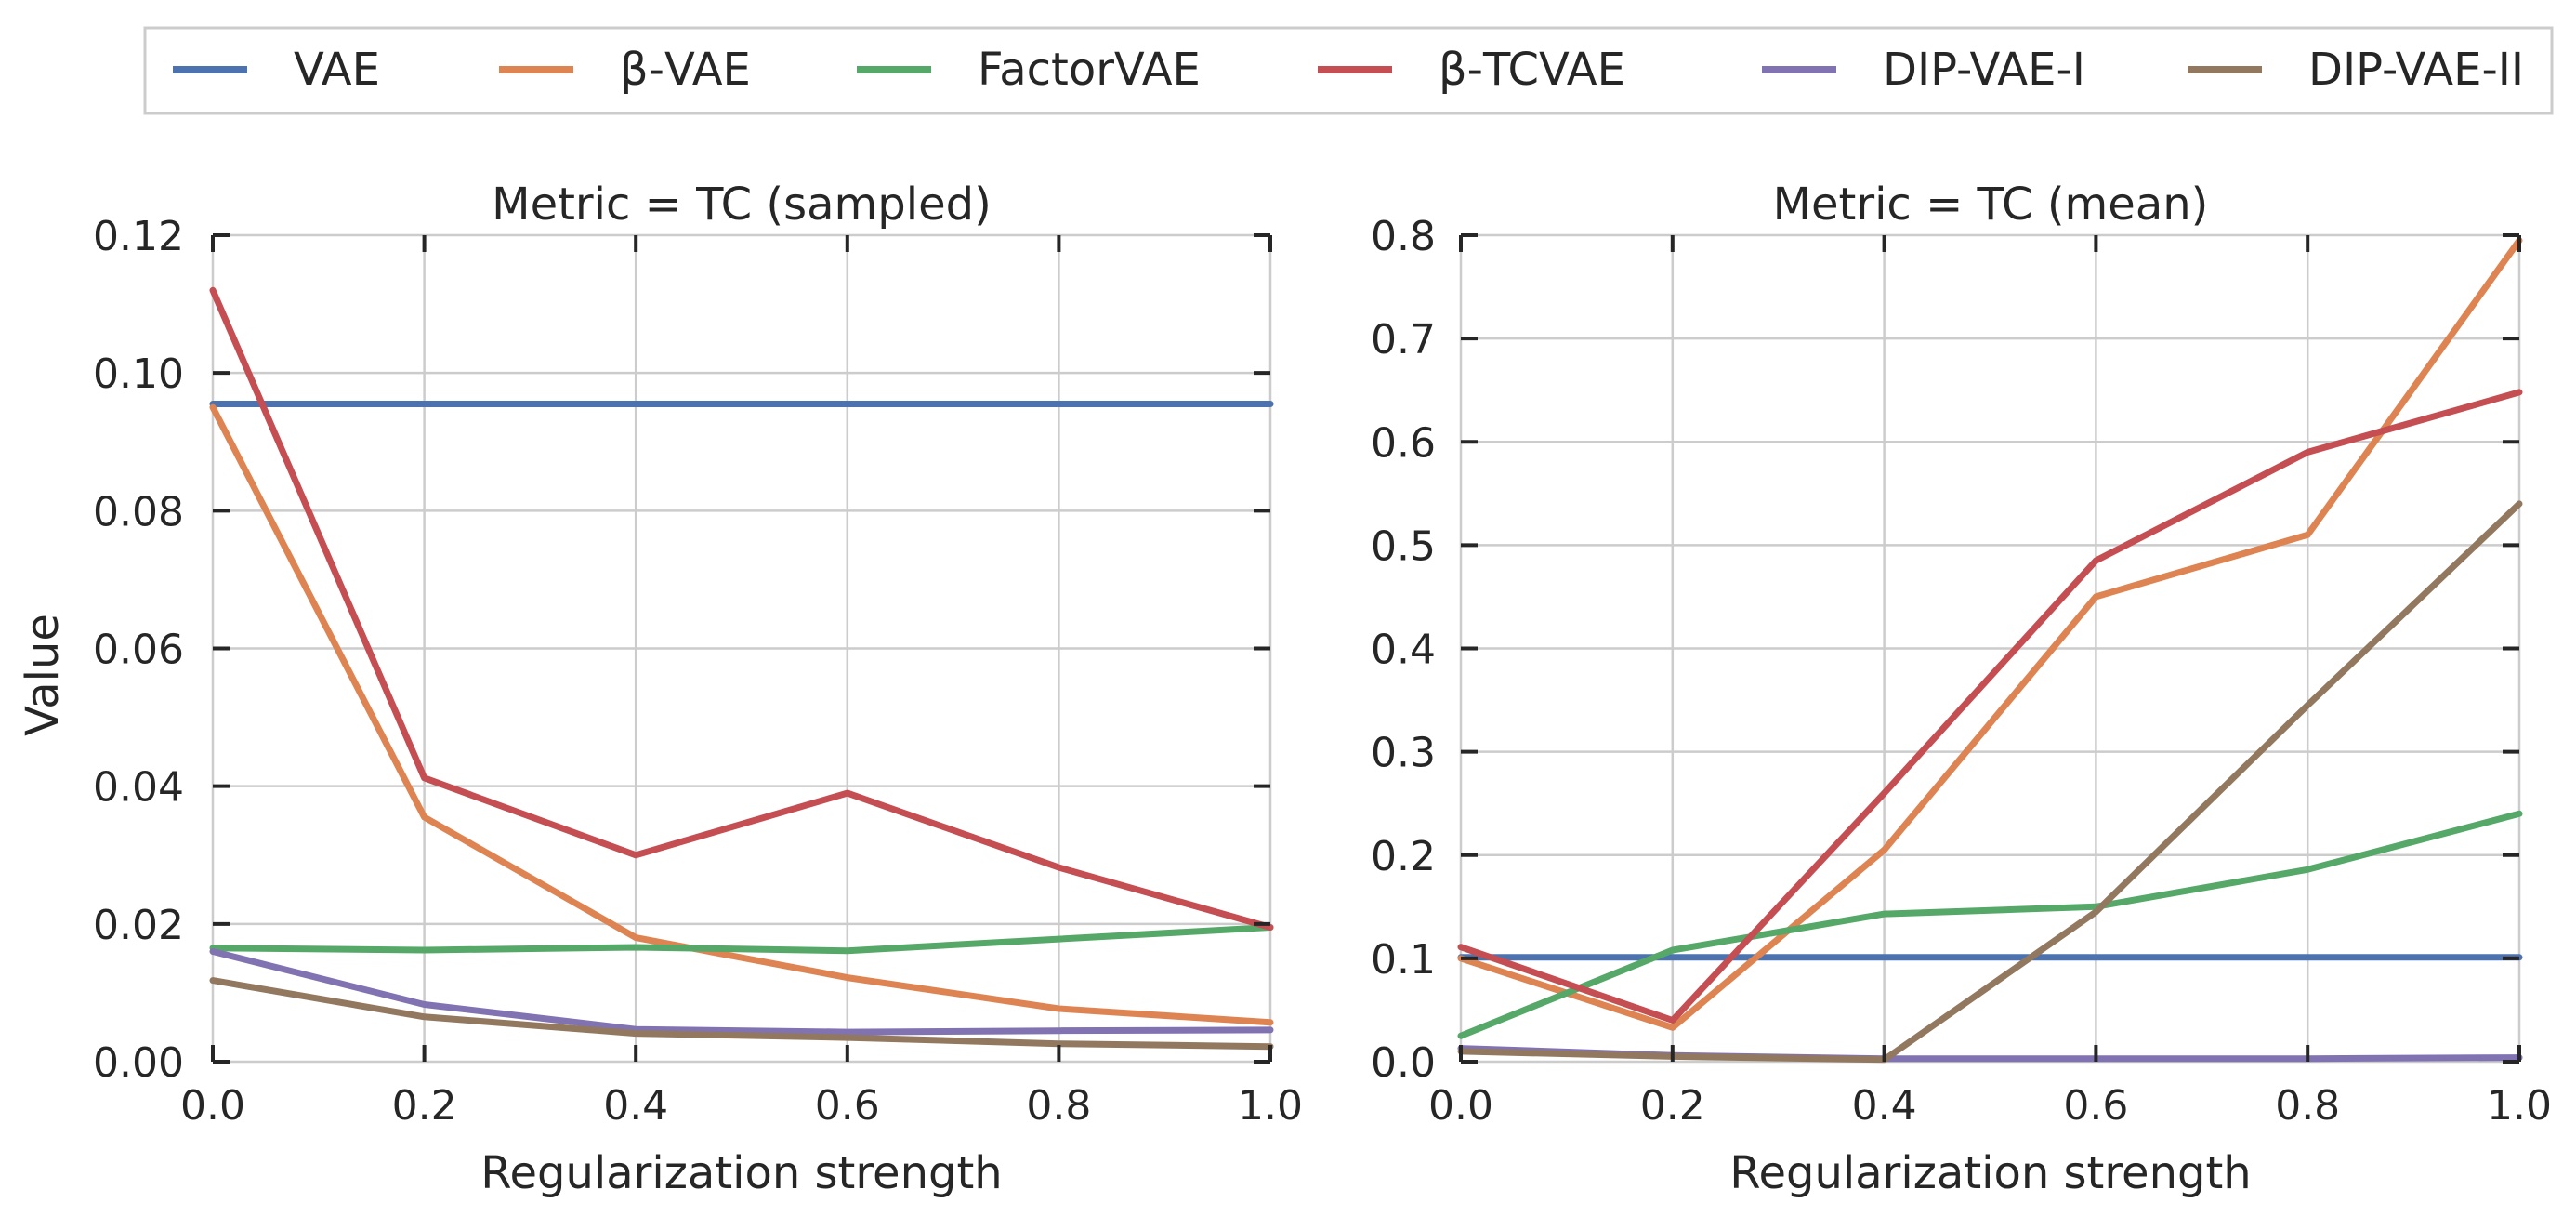 The width and height of the screenshot is (2576, 1216). Describe the element at coordinates (1403, 960) in the screenshot. I see `y-tick-label: 0.1` at that location.